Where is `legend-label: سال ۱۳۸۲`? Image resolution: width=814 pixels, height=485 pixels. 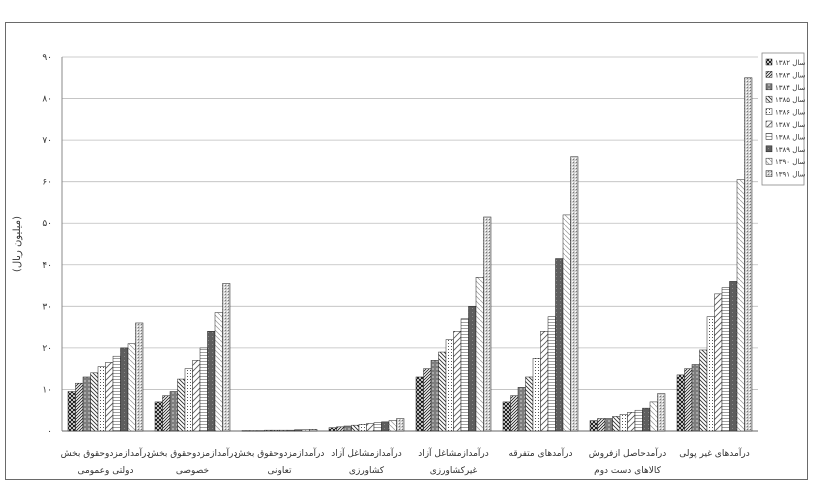 legend-label: سال ۱۳۸۲ is located at coordinates (790, 63).